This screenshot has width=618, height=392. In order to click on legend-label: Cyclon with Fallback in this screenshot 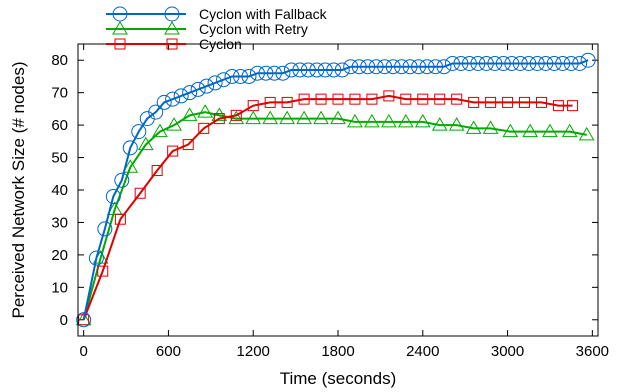, I will do `click(263, 14)`.